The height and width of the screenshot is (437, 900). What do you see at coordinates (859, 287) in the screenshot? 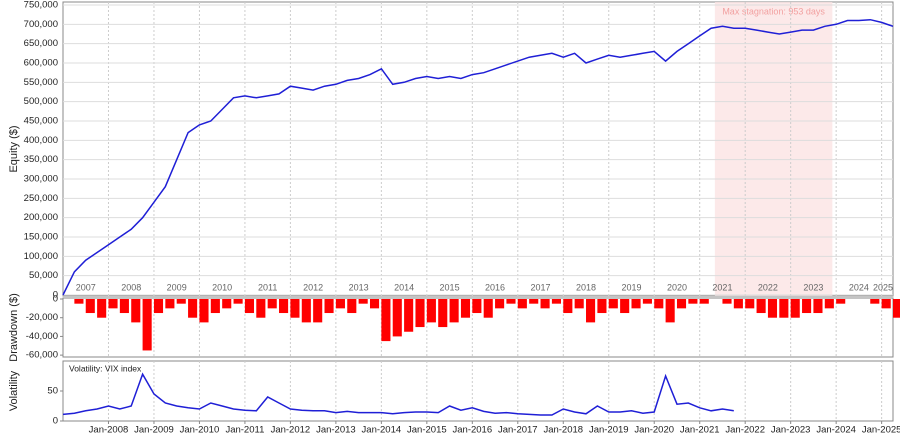
I see `year-label: 2024` at bounding box center [859, 287].